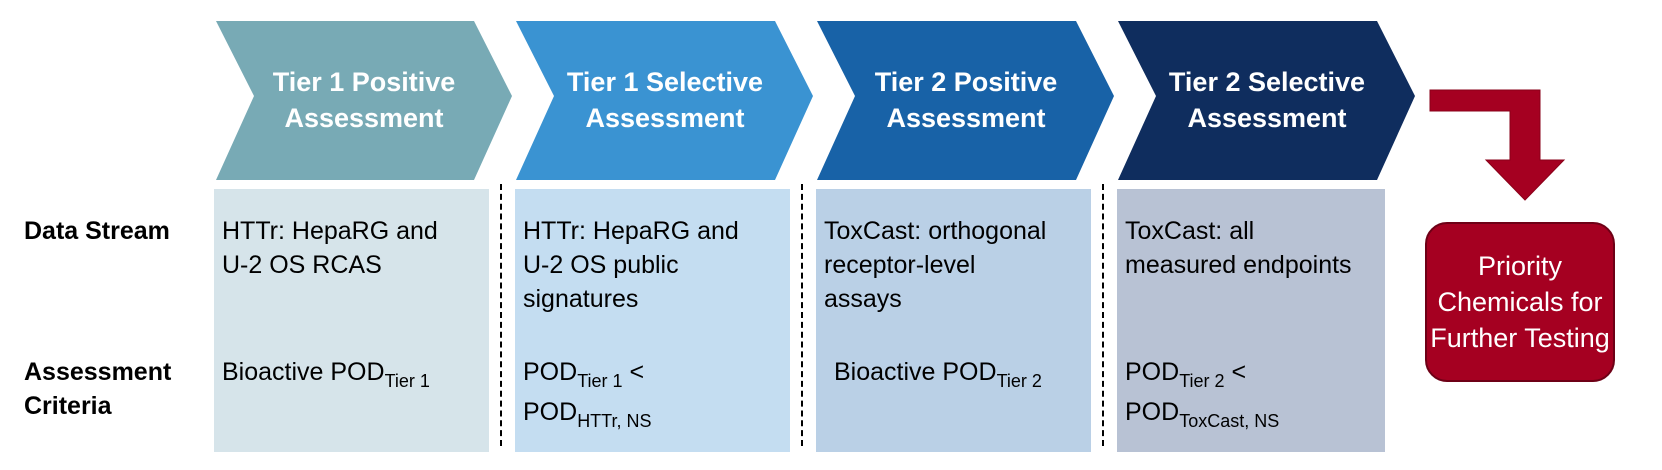  I want to click on data-stream-line: measured endpoints, so click(1238, 265).